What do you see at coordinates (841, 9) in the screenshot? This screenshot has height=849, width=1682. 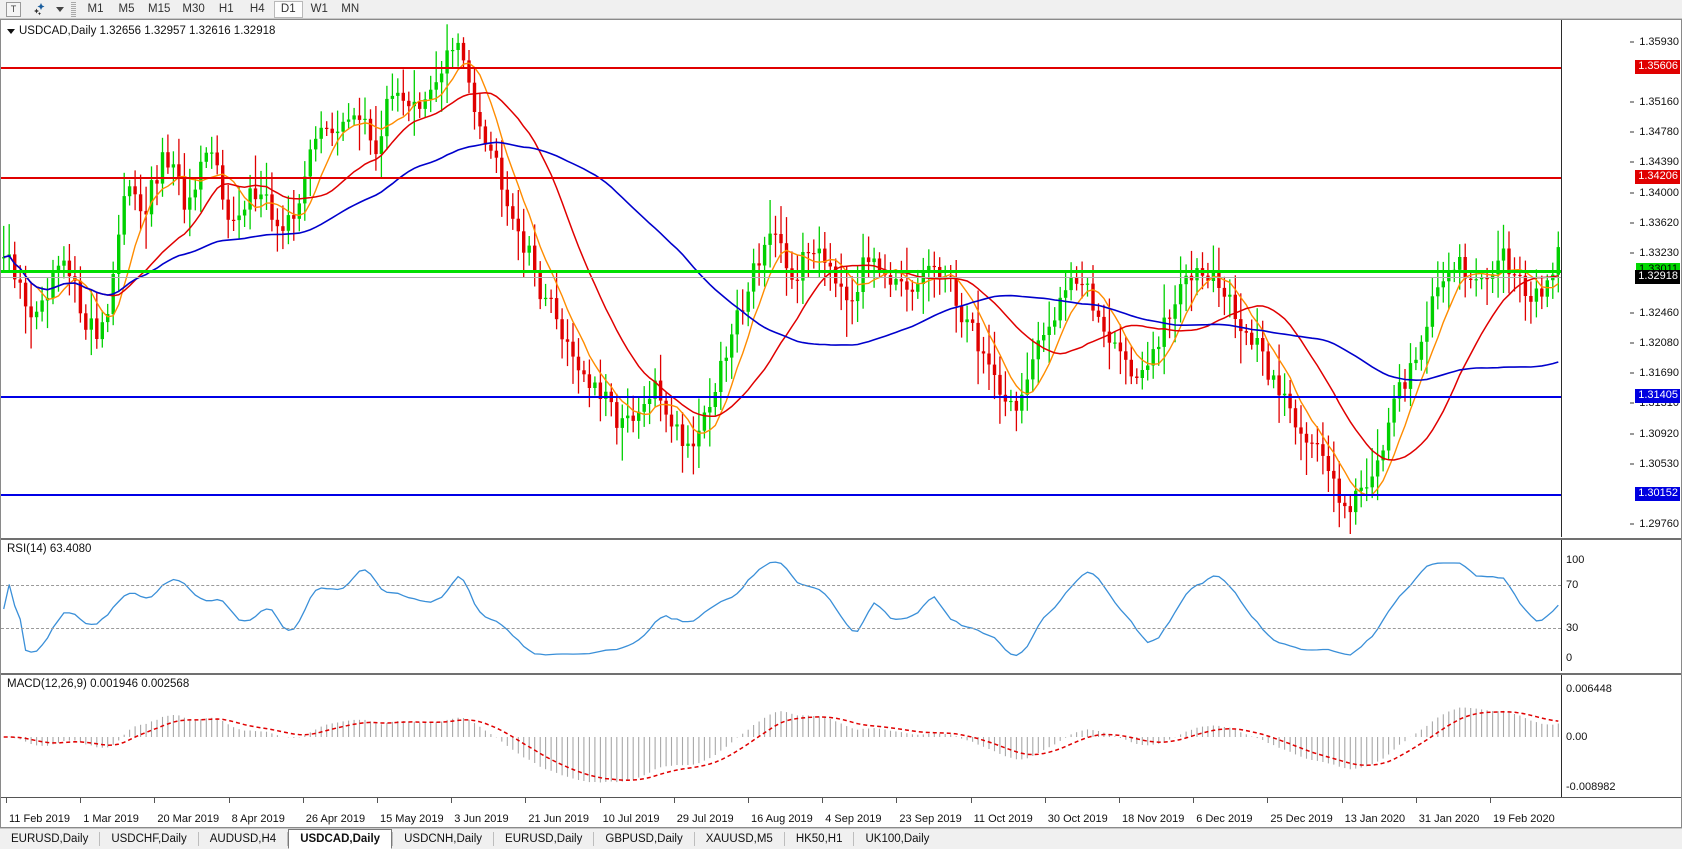 I see `main-toolbar: T M1 M5 M15 M30 H1 H4 D1 W1 MN` at bounding box center [841, 9].